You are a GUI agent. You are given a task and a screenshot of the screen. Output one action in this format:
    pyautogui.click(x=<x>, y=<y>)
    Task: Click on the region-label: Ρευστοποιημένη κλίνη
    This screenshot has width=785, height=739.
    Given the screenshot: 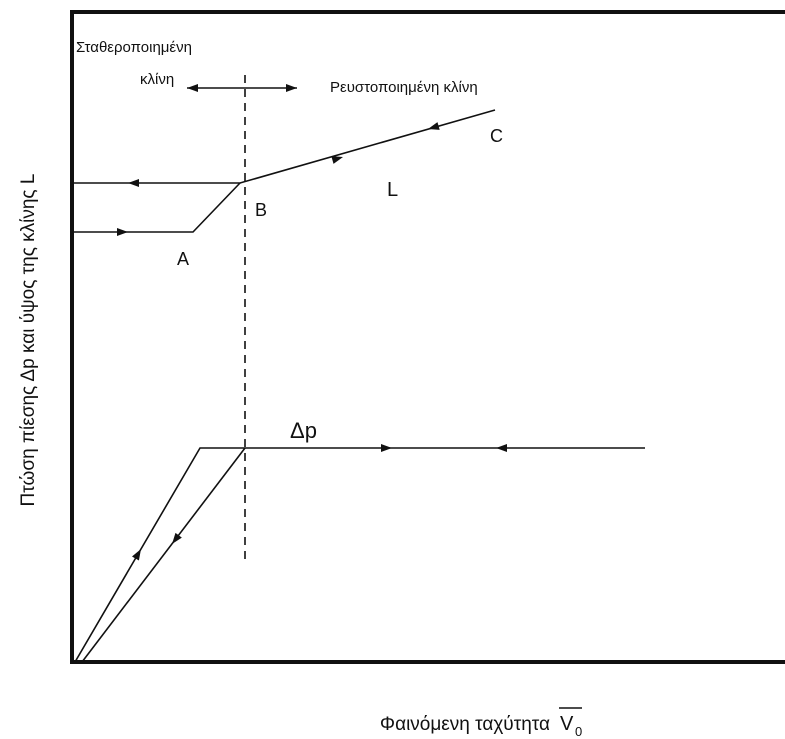 What is the action you would take?
    pyautogui.click(x=404, y=87)
    